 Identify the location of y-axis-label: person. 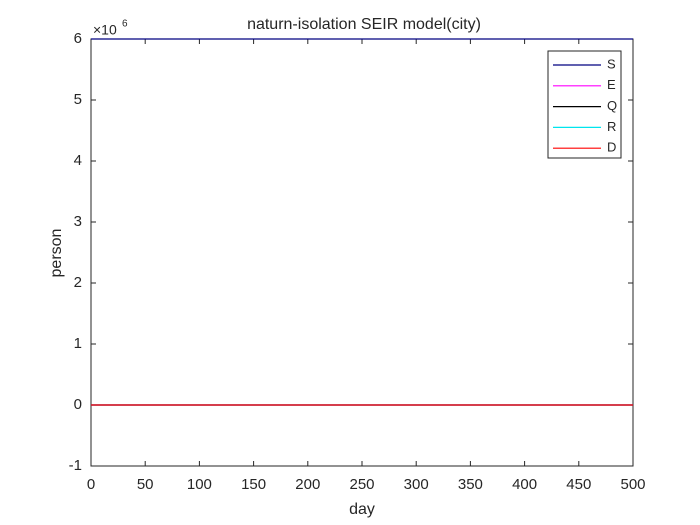
(56, 253).